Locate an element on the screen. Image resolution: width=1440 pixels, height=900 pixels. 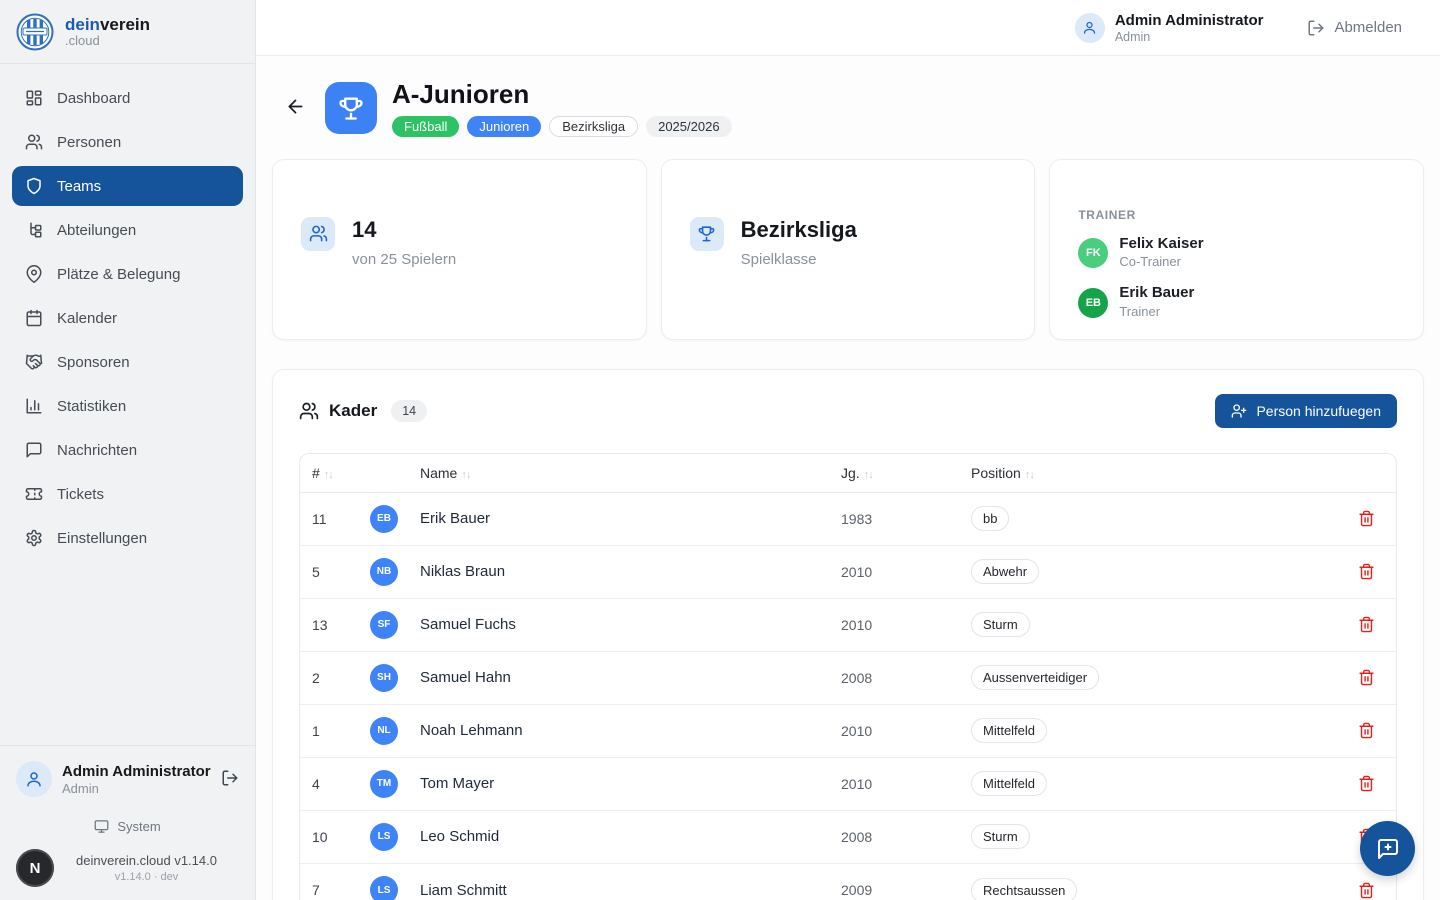
version-detail: v1.14.0 · dev is located at coordinates (146, 877).